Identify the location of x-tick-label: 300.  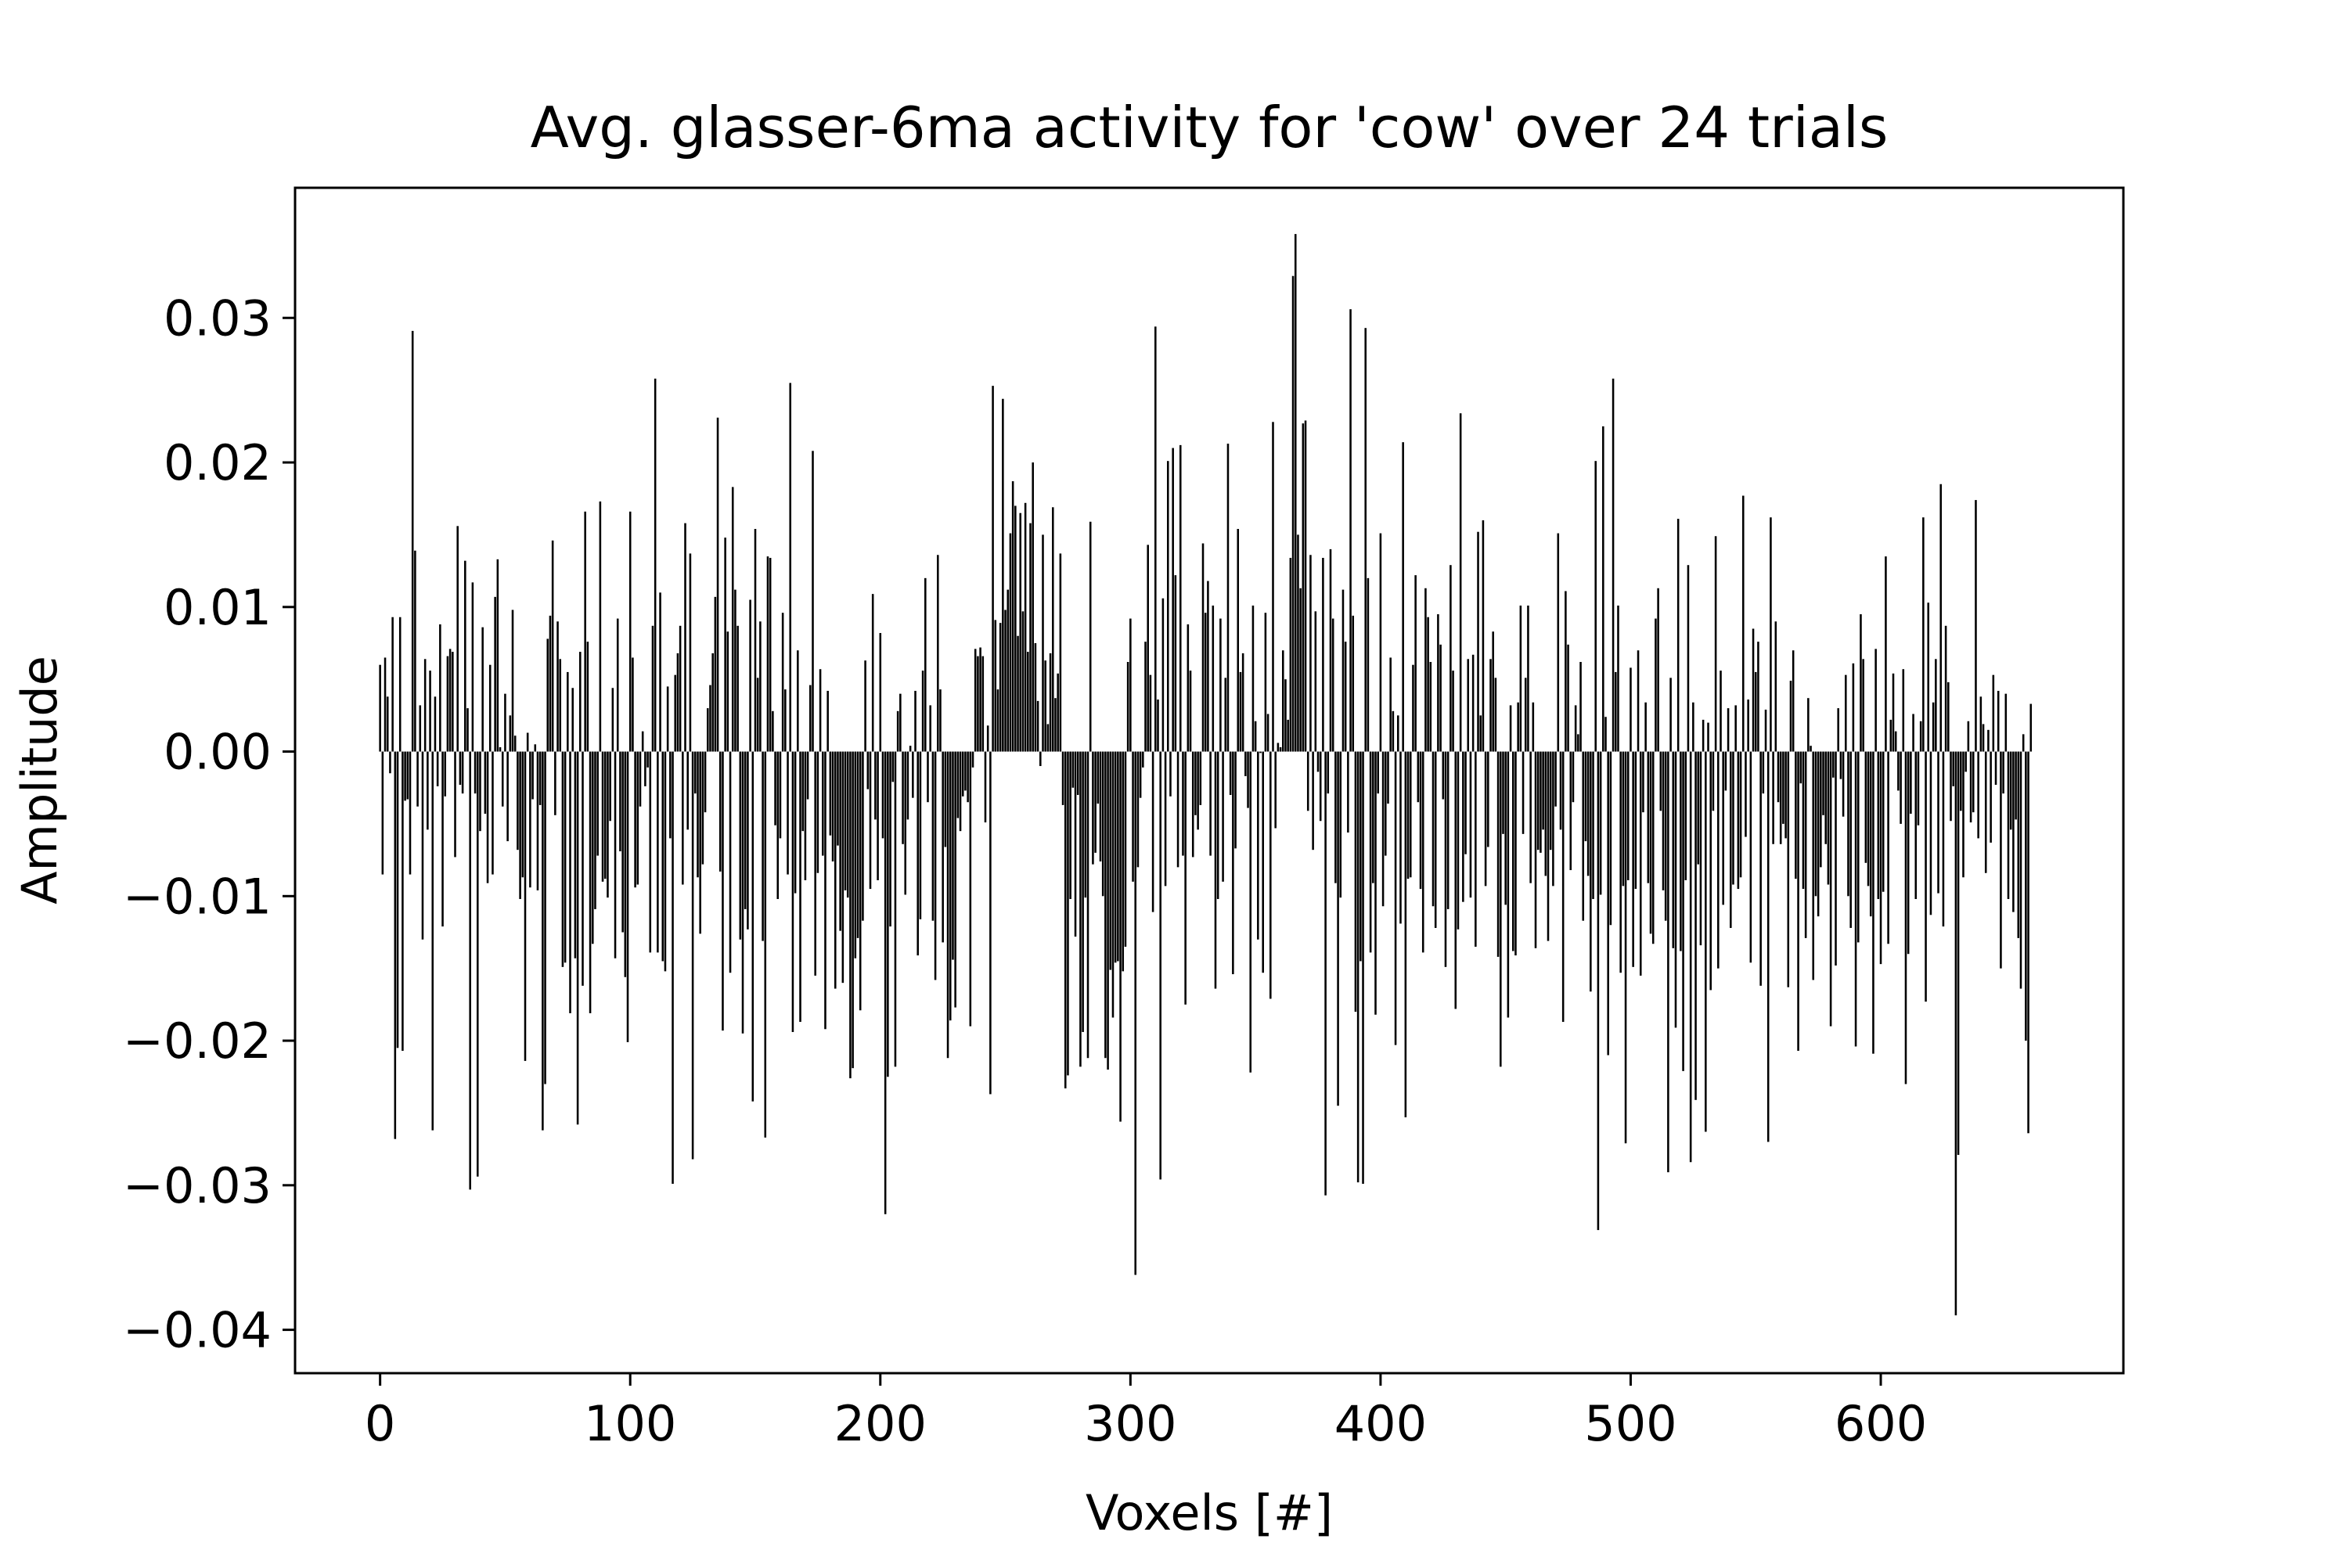
(1130, 1423).